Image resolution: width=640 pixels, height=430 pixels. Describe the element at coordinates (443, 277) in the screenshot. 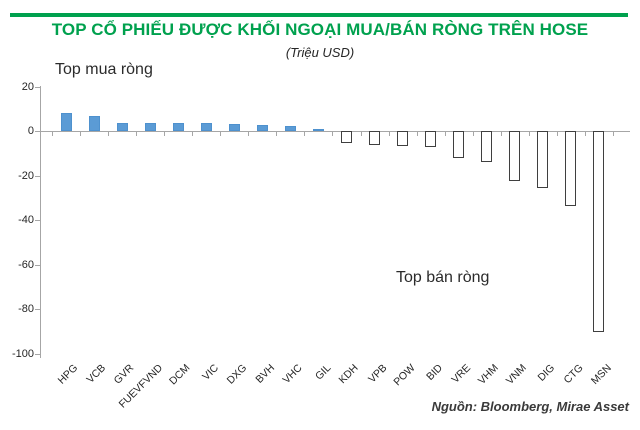

I see `annotation-top-ban-rong: Top bán ròng` at that location.